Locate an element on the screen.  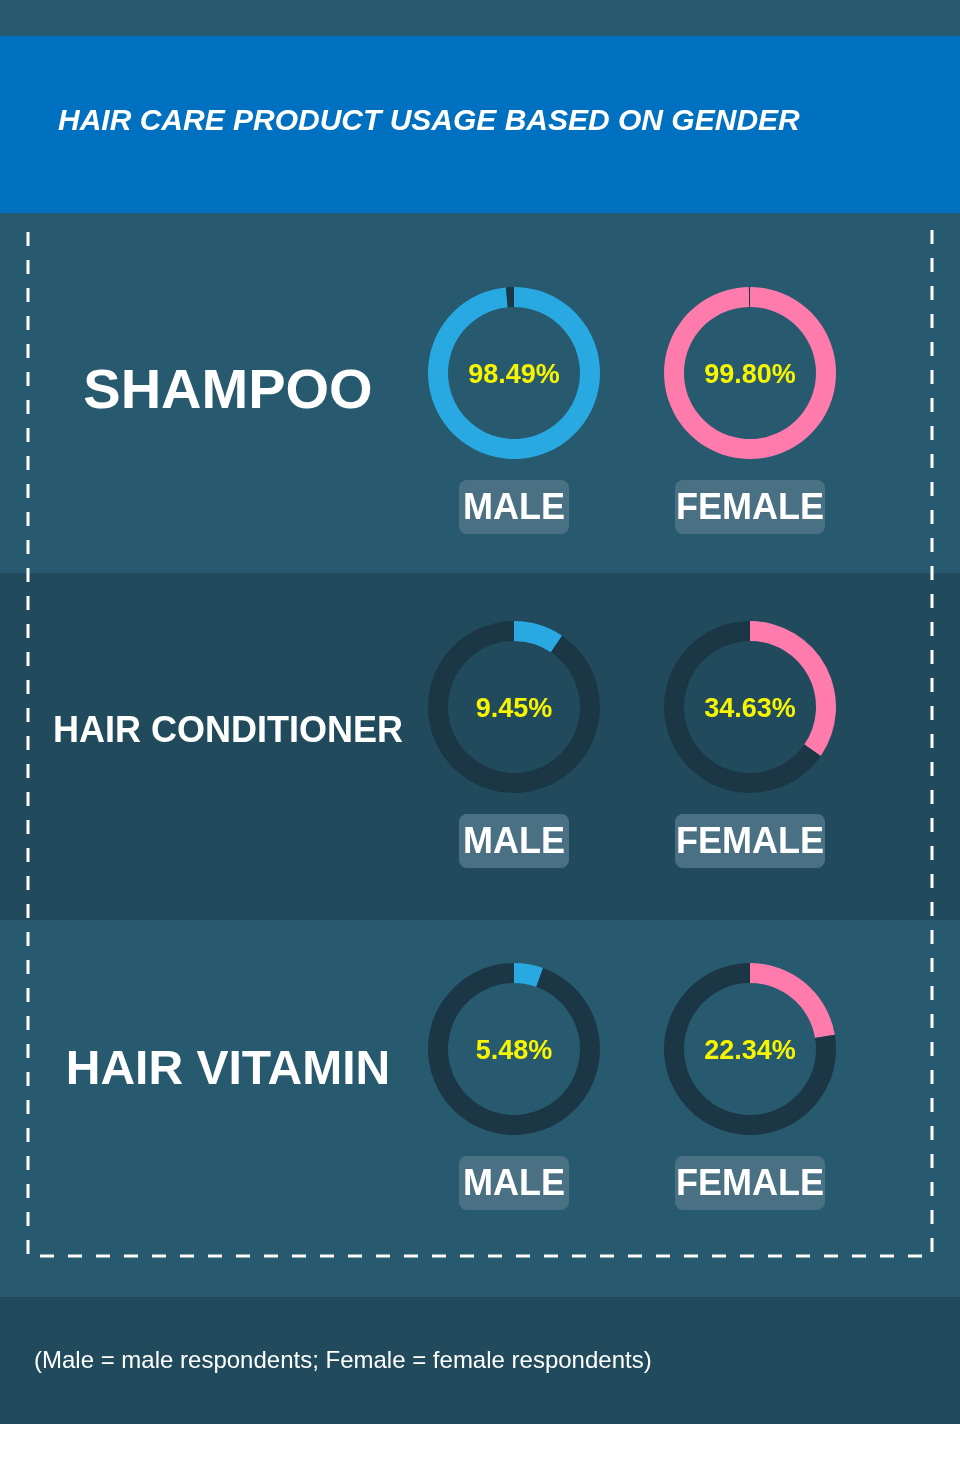
text: SHAMPOO is located at coordinates (228, 388).